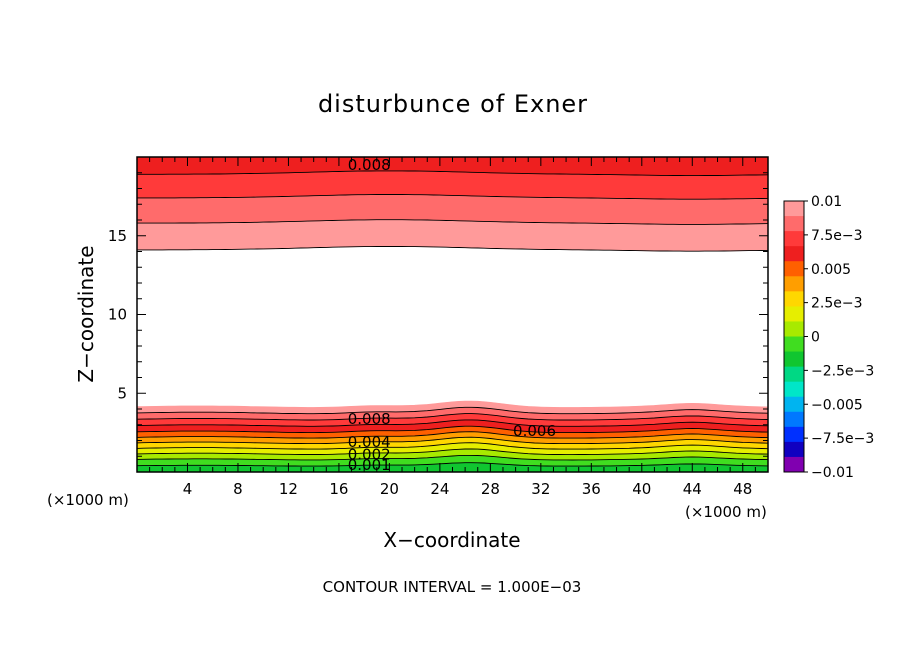  Describe the element at coordinates (490, 489) in the screenshot. I see `x-tick-label: 28` at that location.